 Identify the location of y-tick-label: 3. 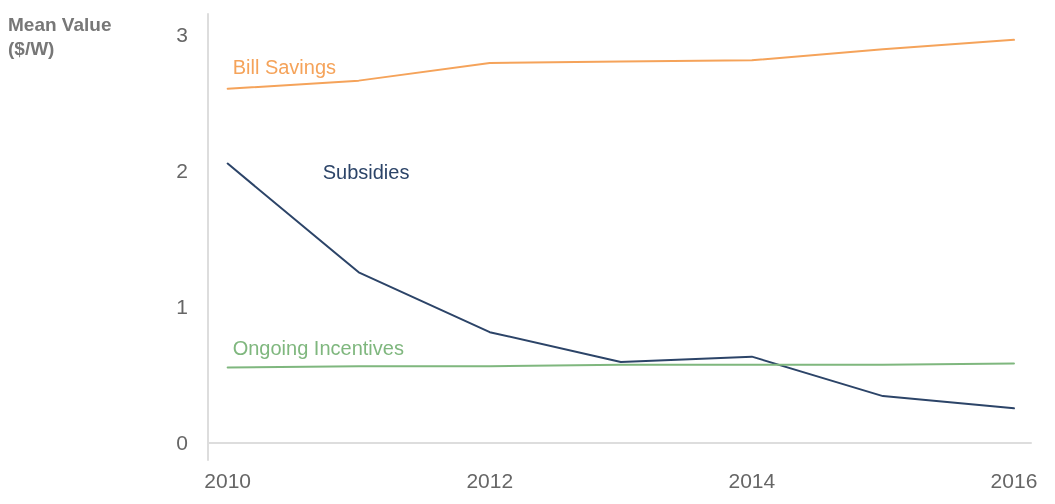
(182, 34).